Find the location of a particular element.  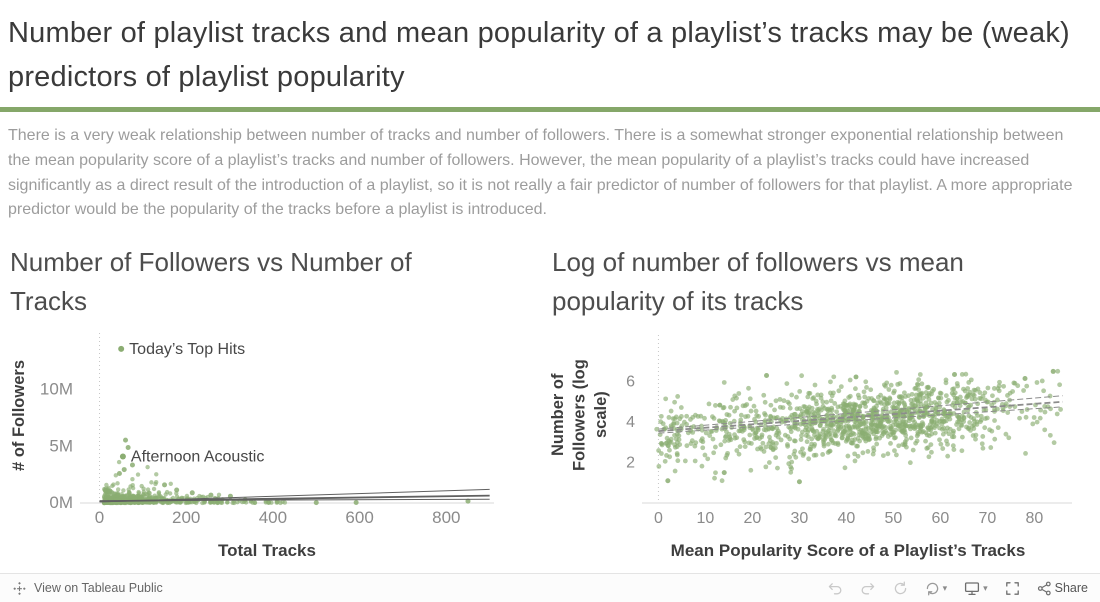

undo-button is located at coordinates (835, 588).